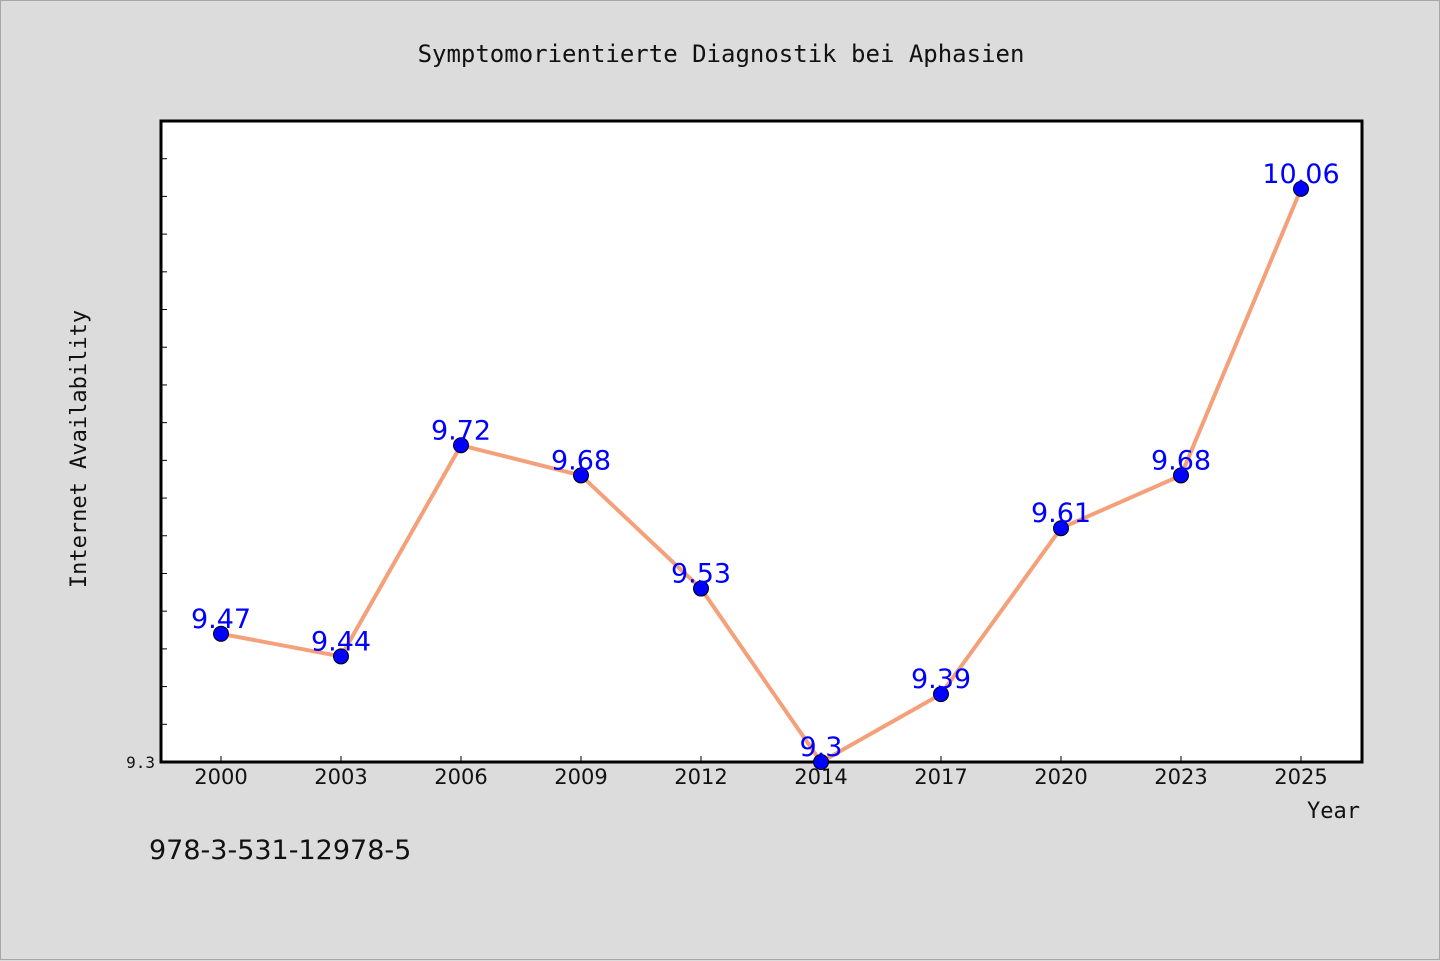 The image size is (1440, 961). Describe the element at coordinates (340, 777) in the screenshot. I see `x-tick-label: 2003` at that location.